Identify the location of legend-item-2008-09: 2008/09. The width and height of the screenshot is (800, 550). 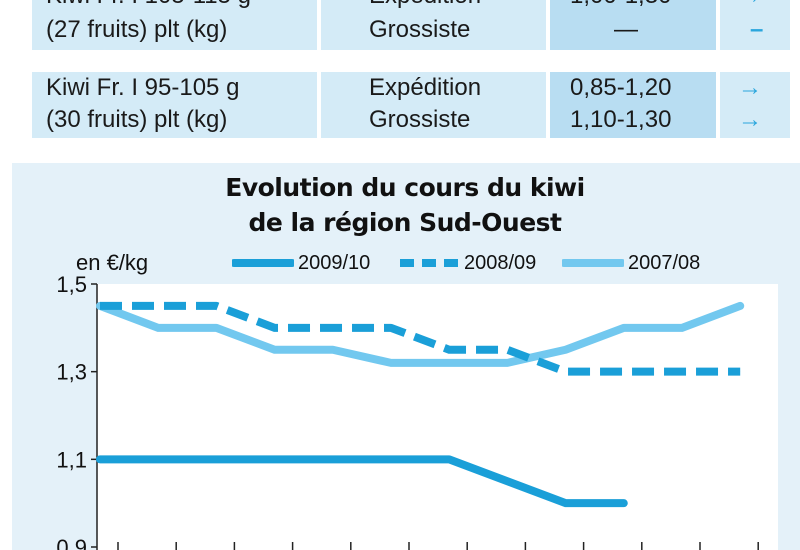
(467, 263).